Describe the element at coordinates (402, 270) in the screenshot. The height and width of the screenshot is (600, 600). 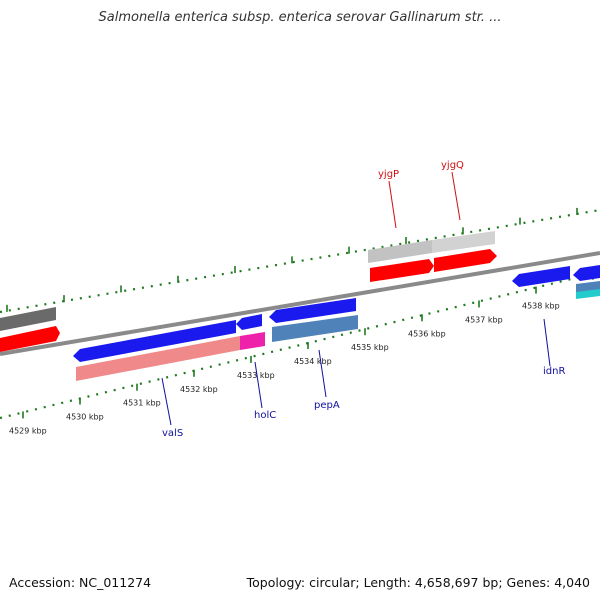
I see `gene-yjgP` at that location.